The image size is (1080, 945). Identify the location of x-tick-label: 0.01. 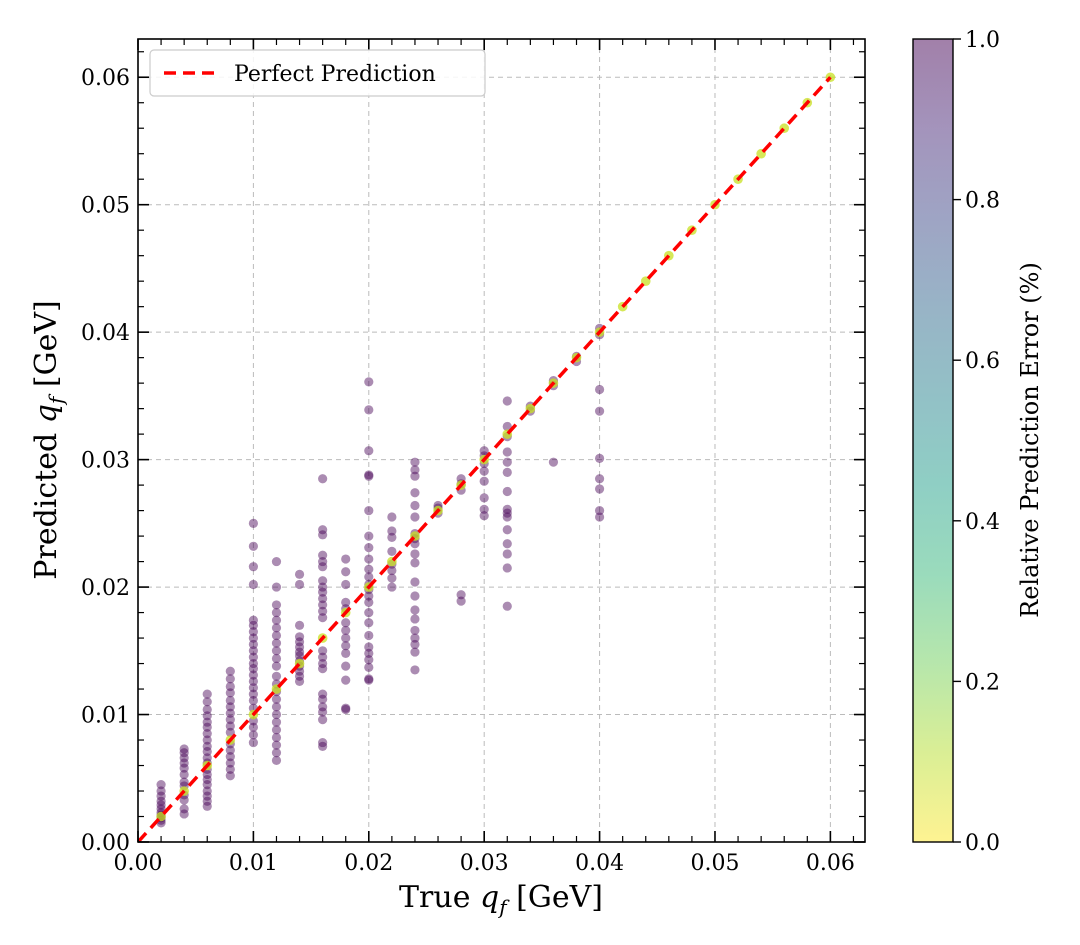
(253, 863).